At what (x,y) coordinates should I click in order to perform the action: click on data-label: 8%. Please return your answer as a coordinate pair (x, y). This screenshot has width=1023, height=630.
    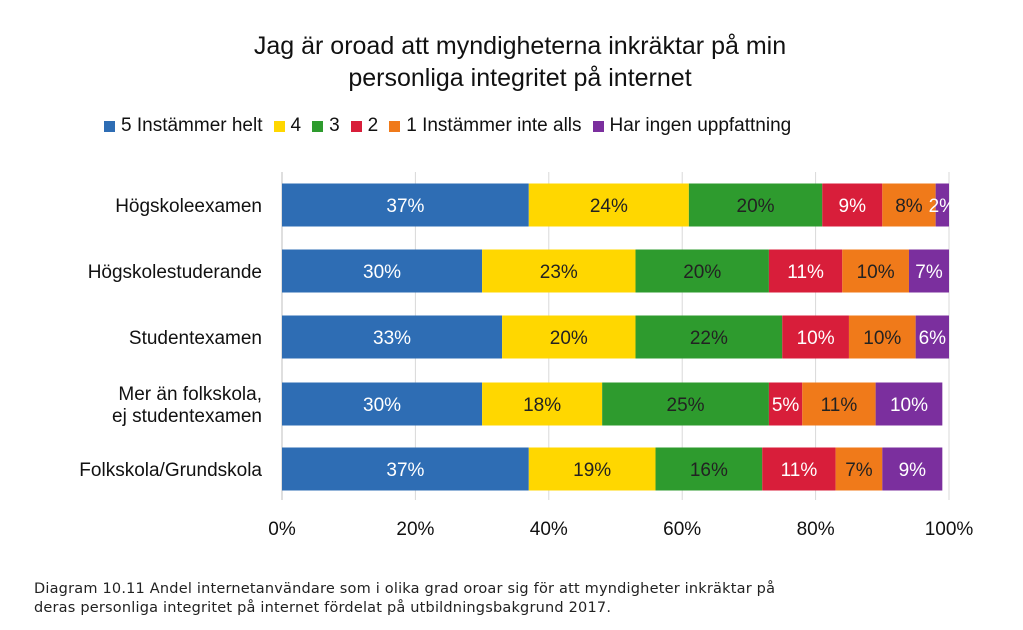
    Looking at the image, I should click on (909, 206).